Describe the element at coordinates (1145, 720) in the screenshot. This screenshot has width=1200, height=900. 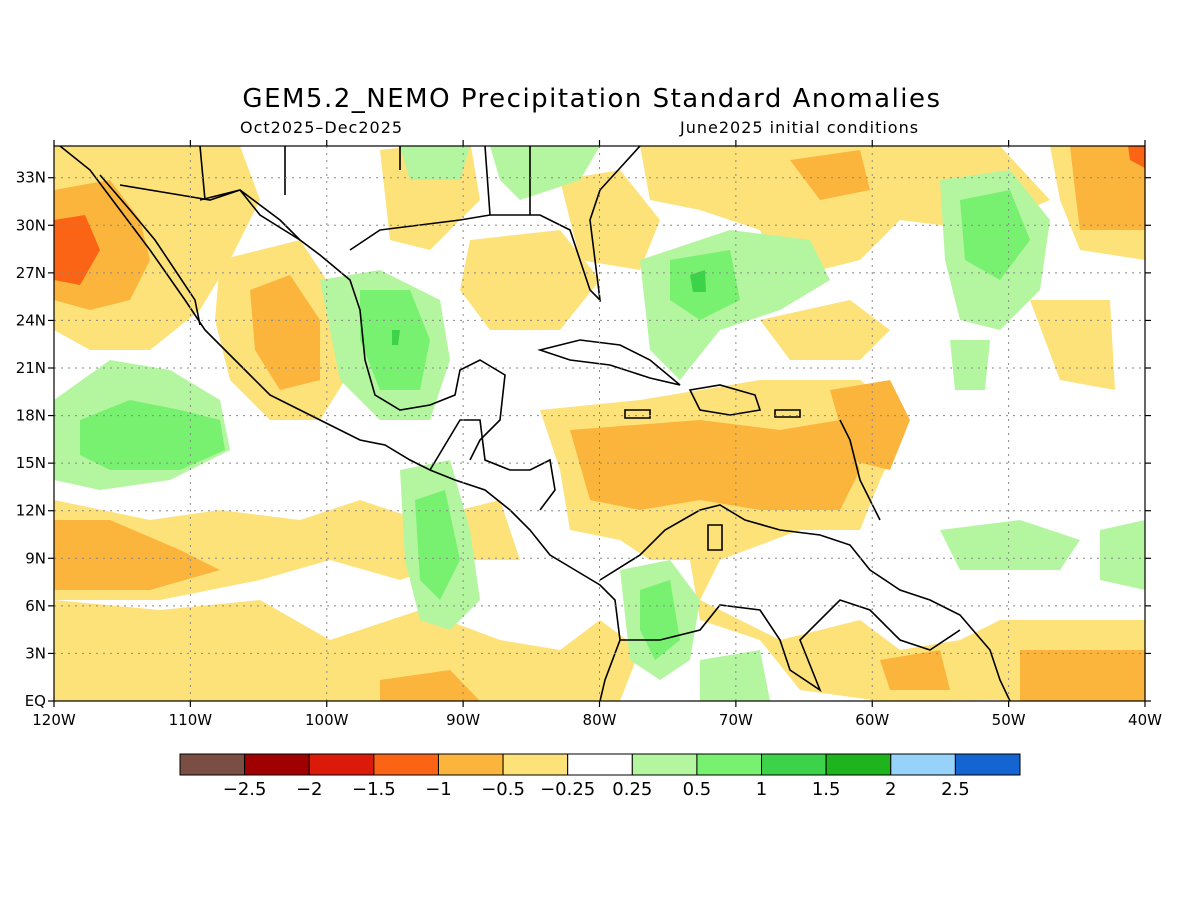
I see `lon-tick-label: 40W` at that location.